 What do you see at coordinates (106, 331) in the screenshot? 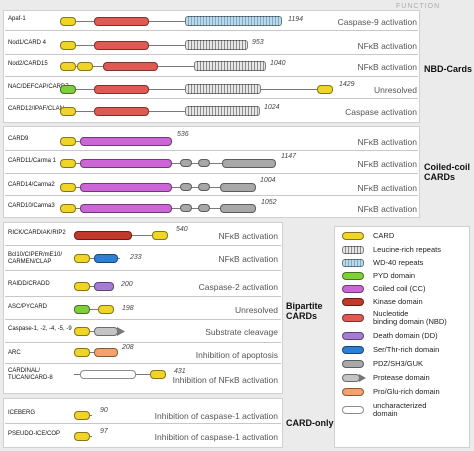
I see `protease-domain` at bounding box center [106, 331].